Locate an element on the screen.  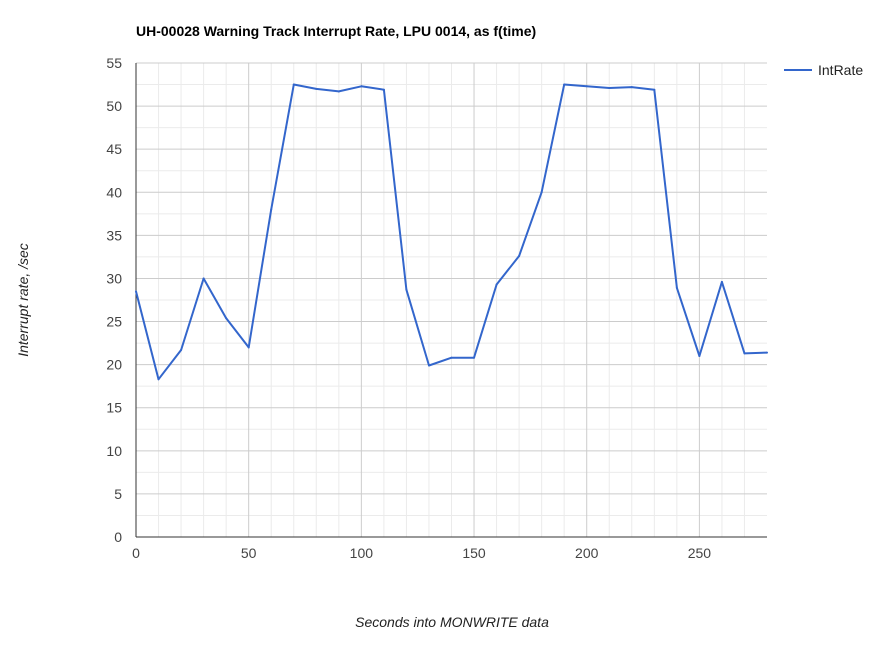
x-axis-title: Seconds into MONWRITE data is located at coordinates (452, 622).